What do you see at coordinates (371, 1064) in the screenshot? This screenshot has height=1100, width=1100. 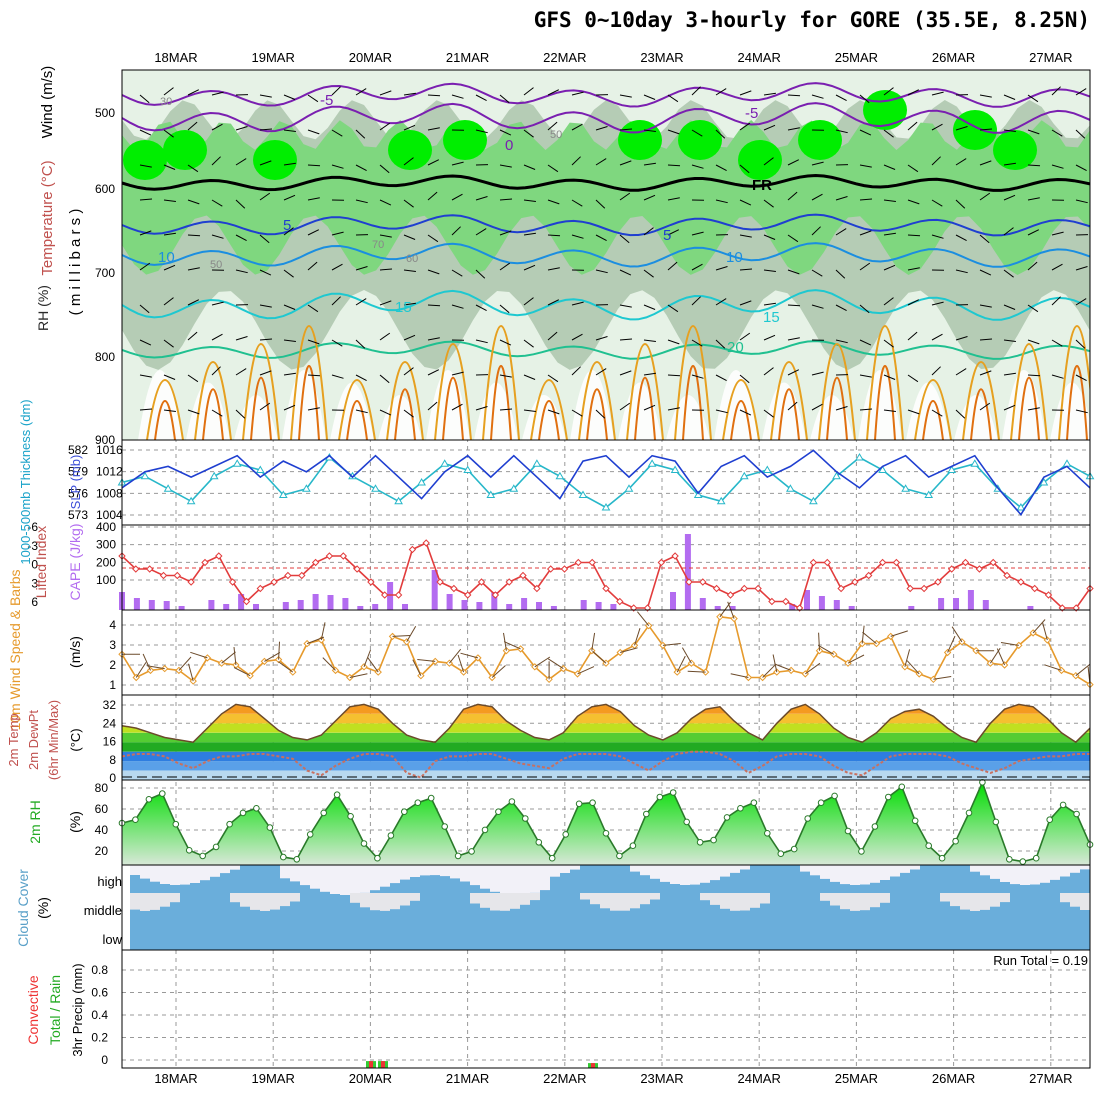 I see `precip-convective-bar` at bounding box center [371, 1064].